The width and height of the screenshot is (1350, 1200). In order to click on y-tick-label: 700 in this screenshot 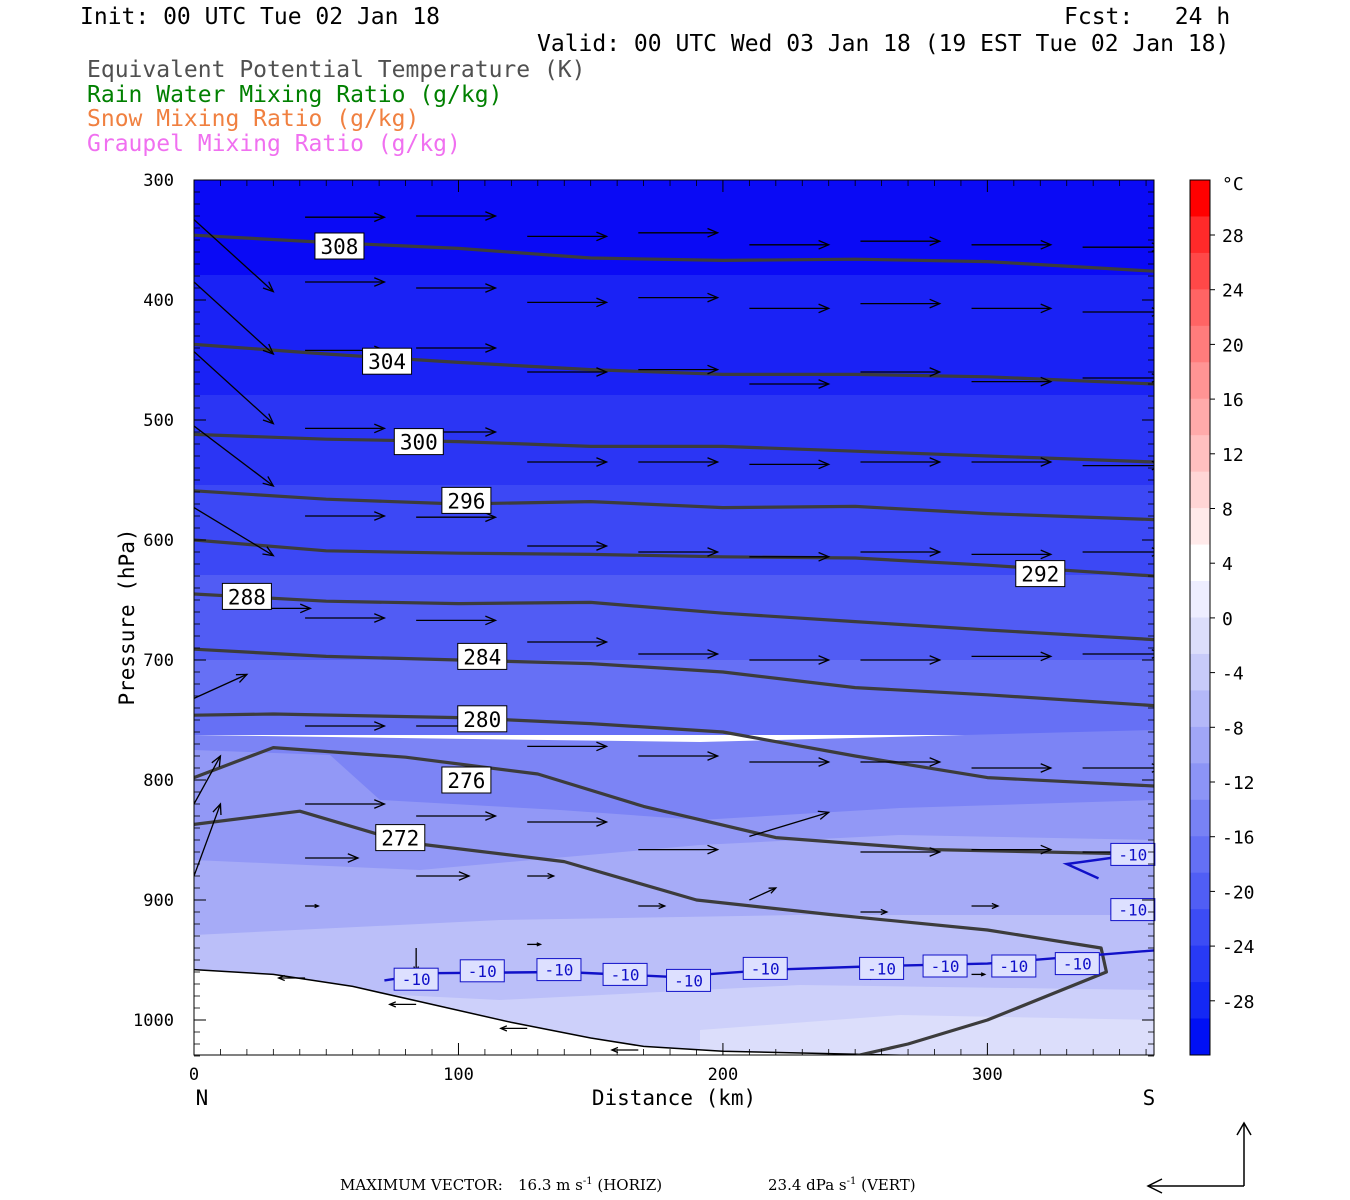, I will do `click(158, 661)`.